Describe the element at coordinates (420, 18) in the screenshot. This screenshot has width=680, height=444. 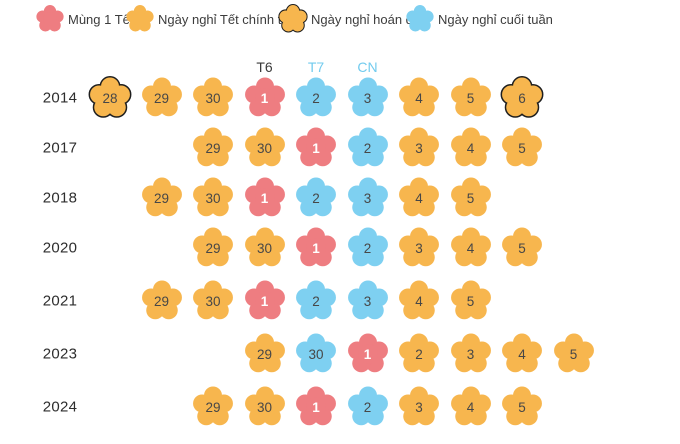
I see `weekend-flower-icon` at that location.